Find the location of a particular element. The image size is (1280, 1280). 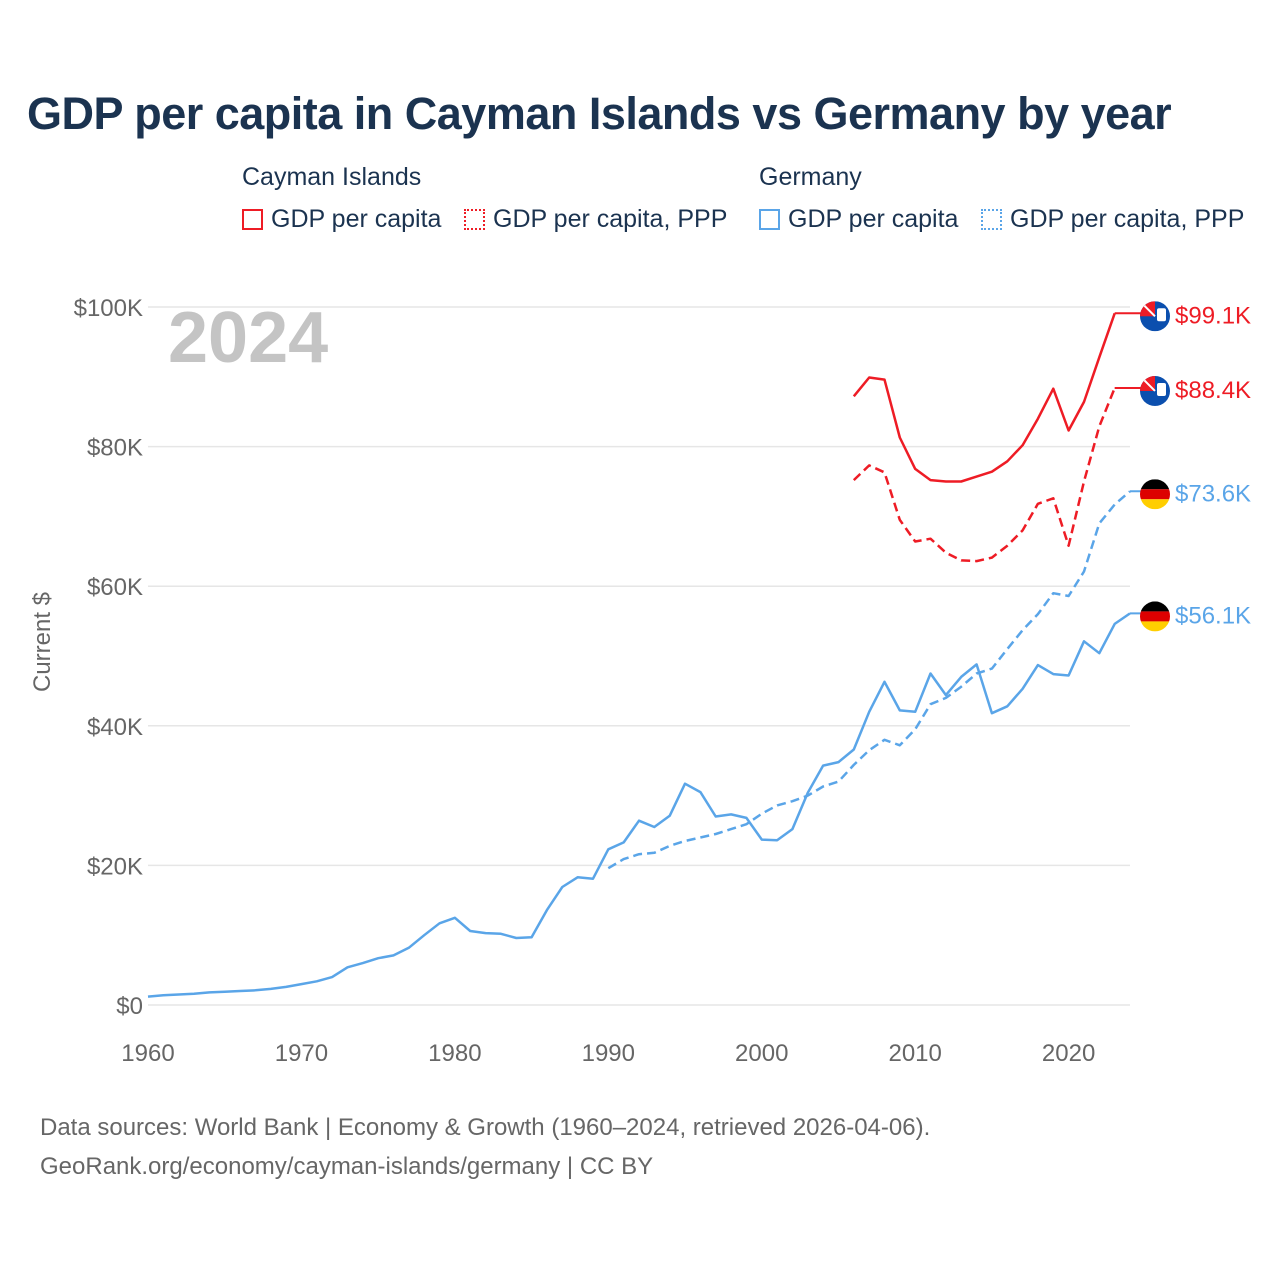

y-tick-label: $0 is located at coordinates (129, 1006).